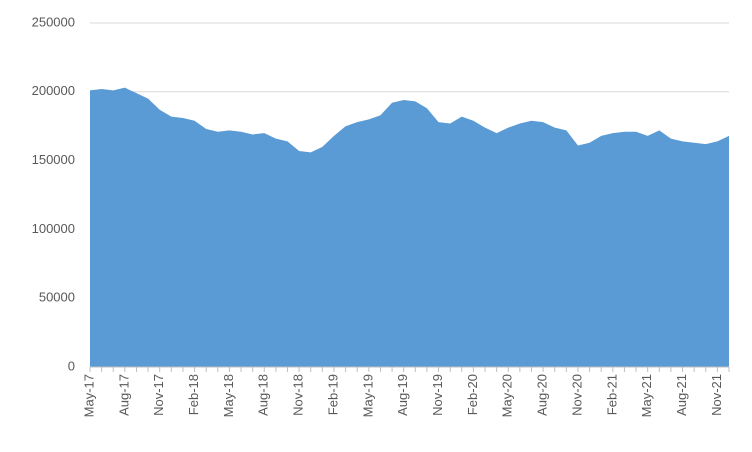  I want to click on x-tick-label: Nov-20, so click(576, 395).